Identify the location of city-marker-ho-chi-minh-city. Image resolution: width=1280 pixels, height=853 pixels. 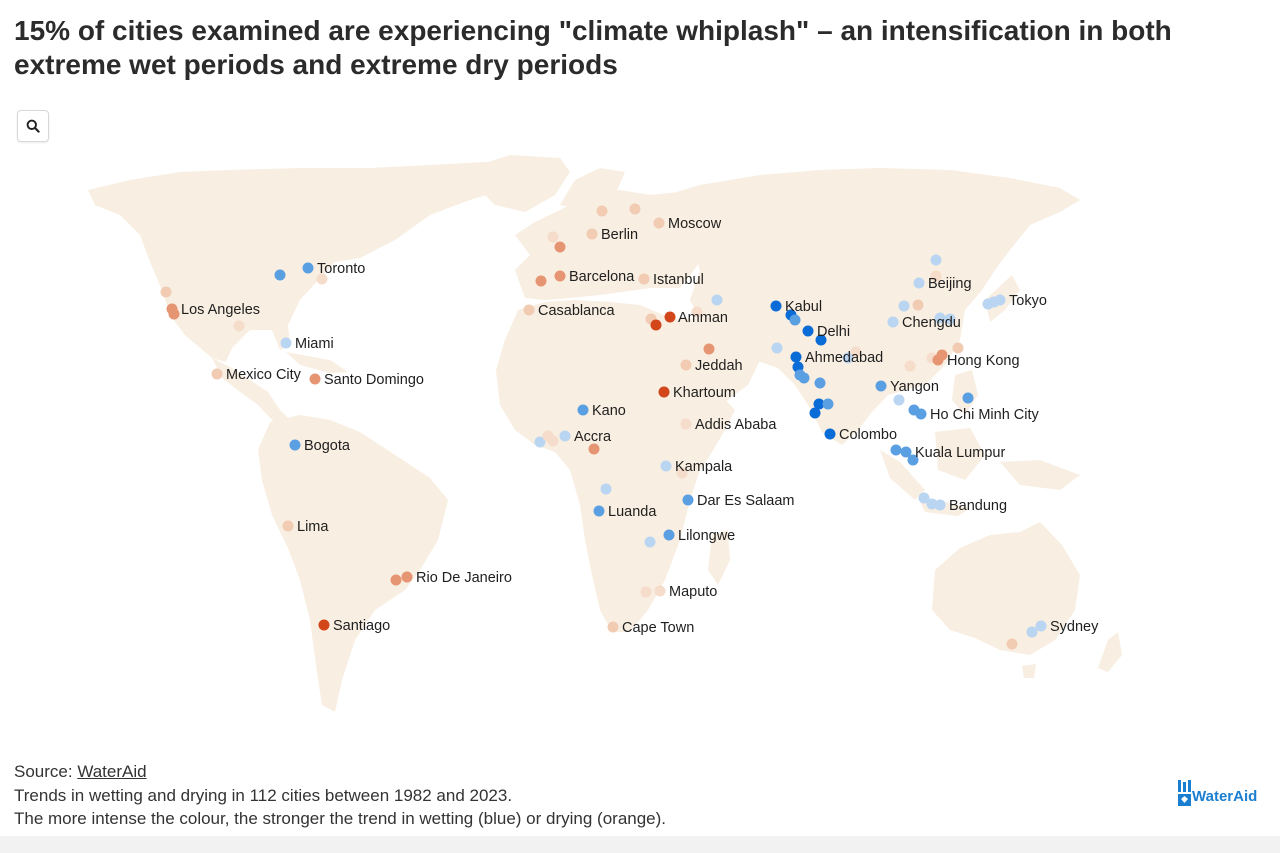
(921, 414).